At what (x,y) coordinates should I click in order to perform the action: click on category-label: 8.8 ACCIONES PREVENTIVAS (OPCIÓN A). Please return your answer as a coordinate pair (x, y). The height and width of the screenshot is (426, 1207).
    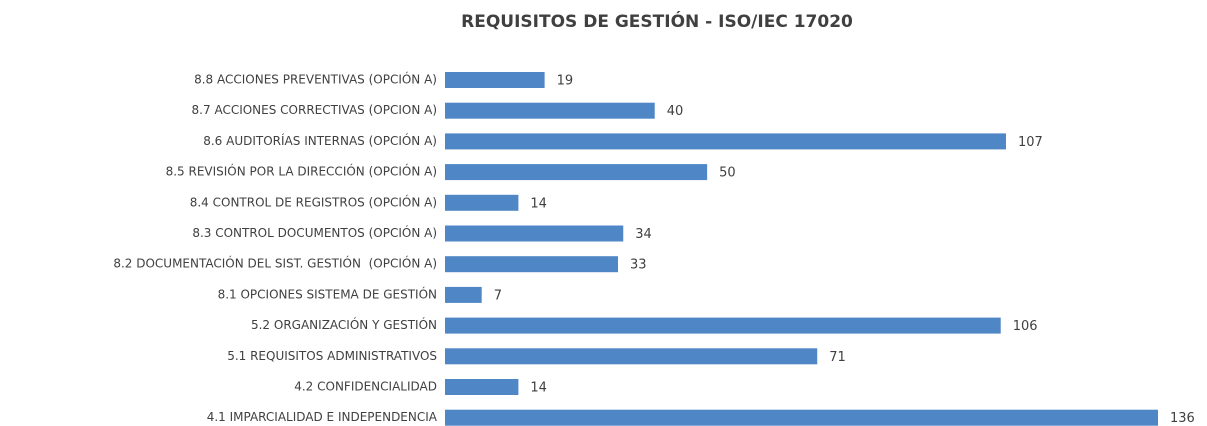
    Looking at the image, I should click on (315, 79).